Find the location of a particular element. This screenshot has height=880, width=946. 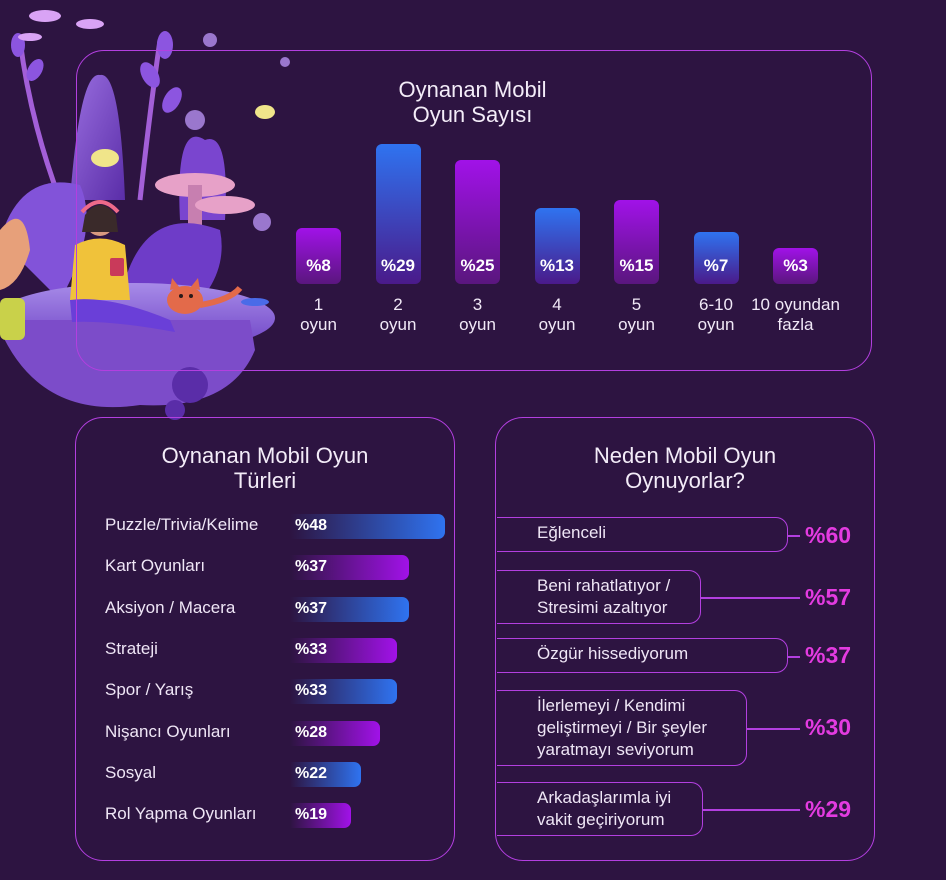

games-count-value-label: %13 is located at coordinates (557, 265).